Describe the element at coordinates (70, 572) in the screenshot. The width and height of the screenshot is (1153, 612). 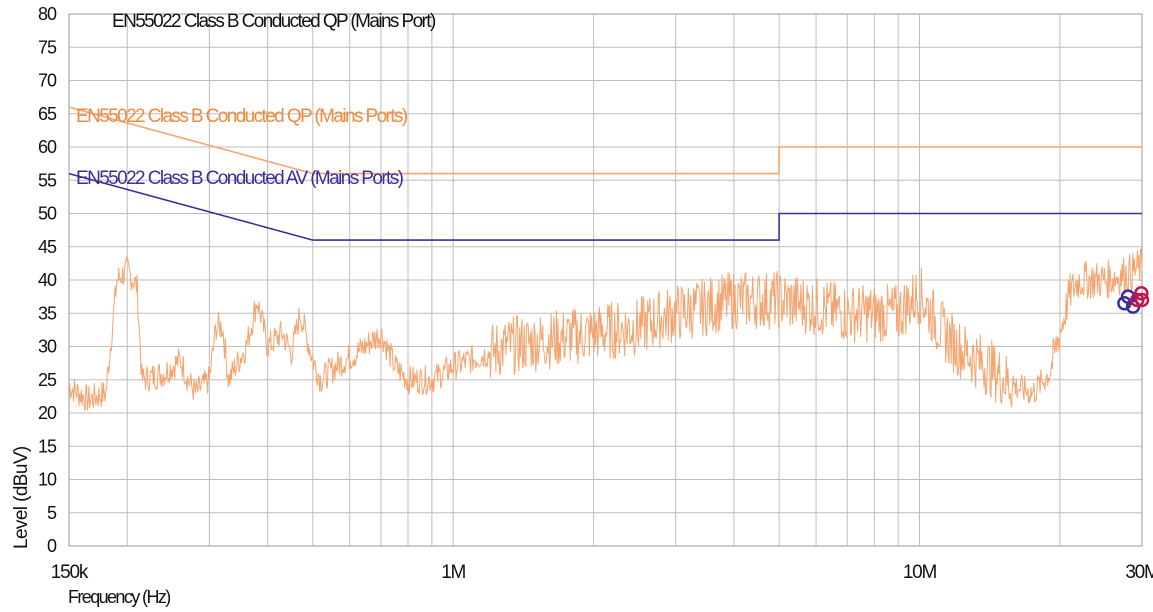
I see `x-tick-label: 150k` at that location.